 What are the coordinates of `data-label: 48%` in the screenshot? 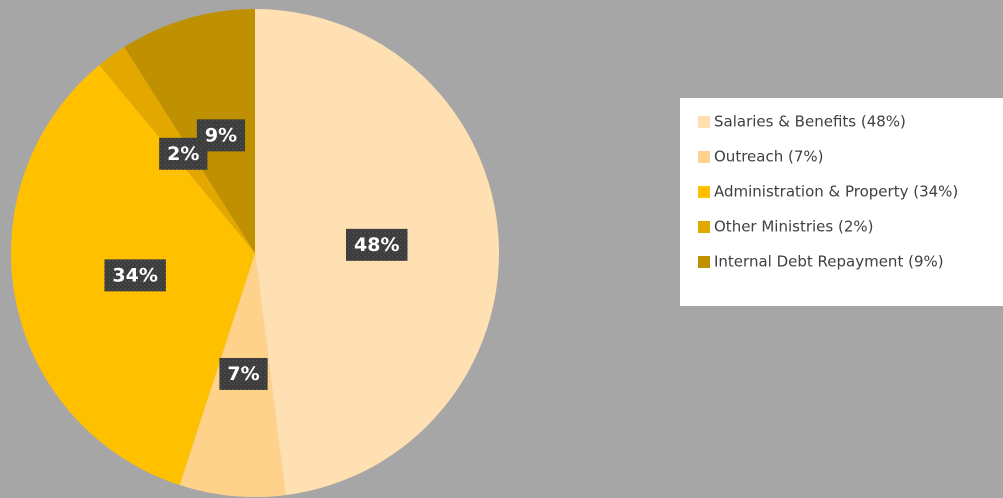 It's located at (376, 245).